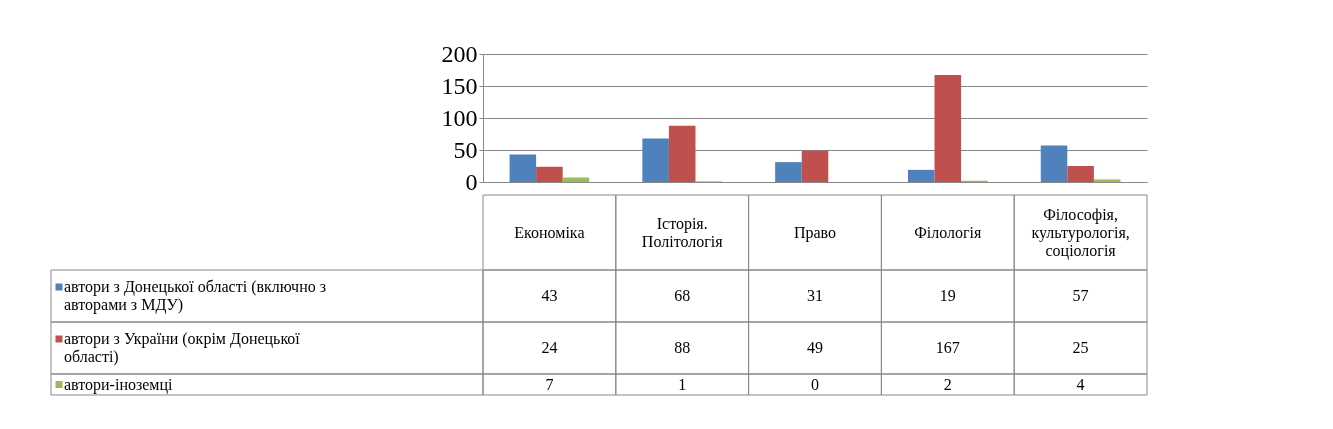  I want to click on legend-label: автори-іноземці, so click(119, 384).